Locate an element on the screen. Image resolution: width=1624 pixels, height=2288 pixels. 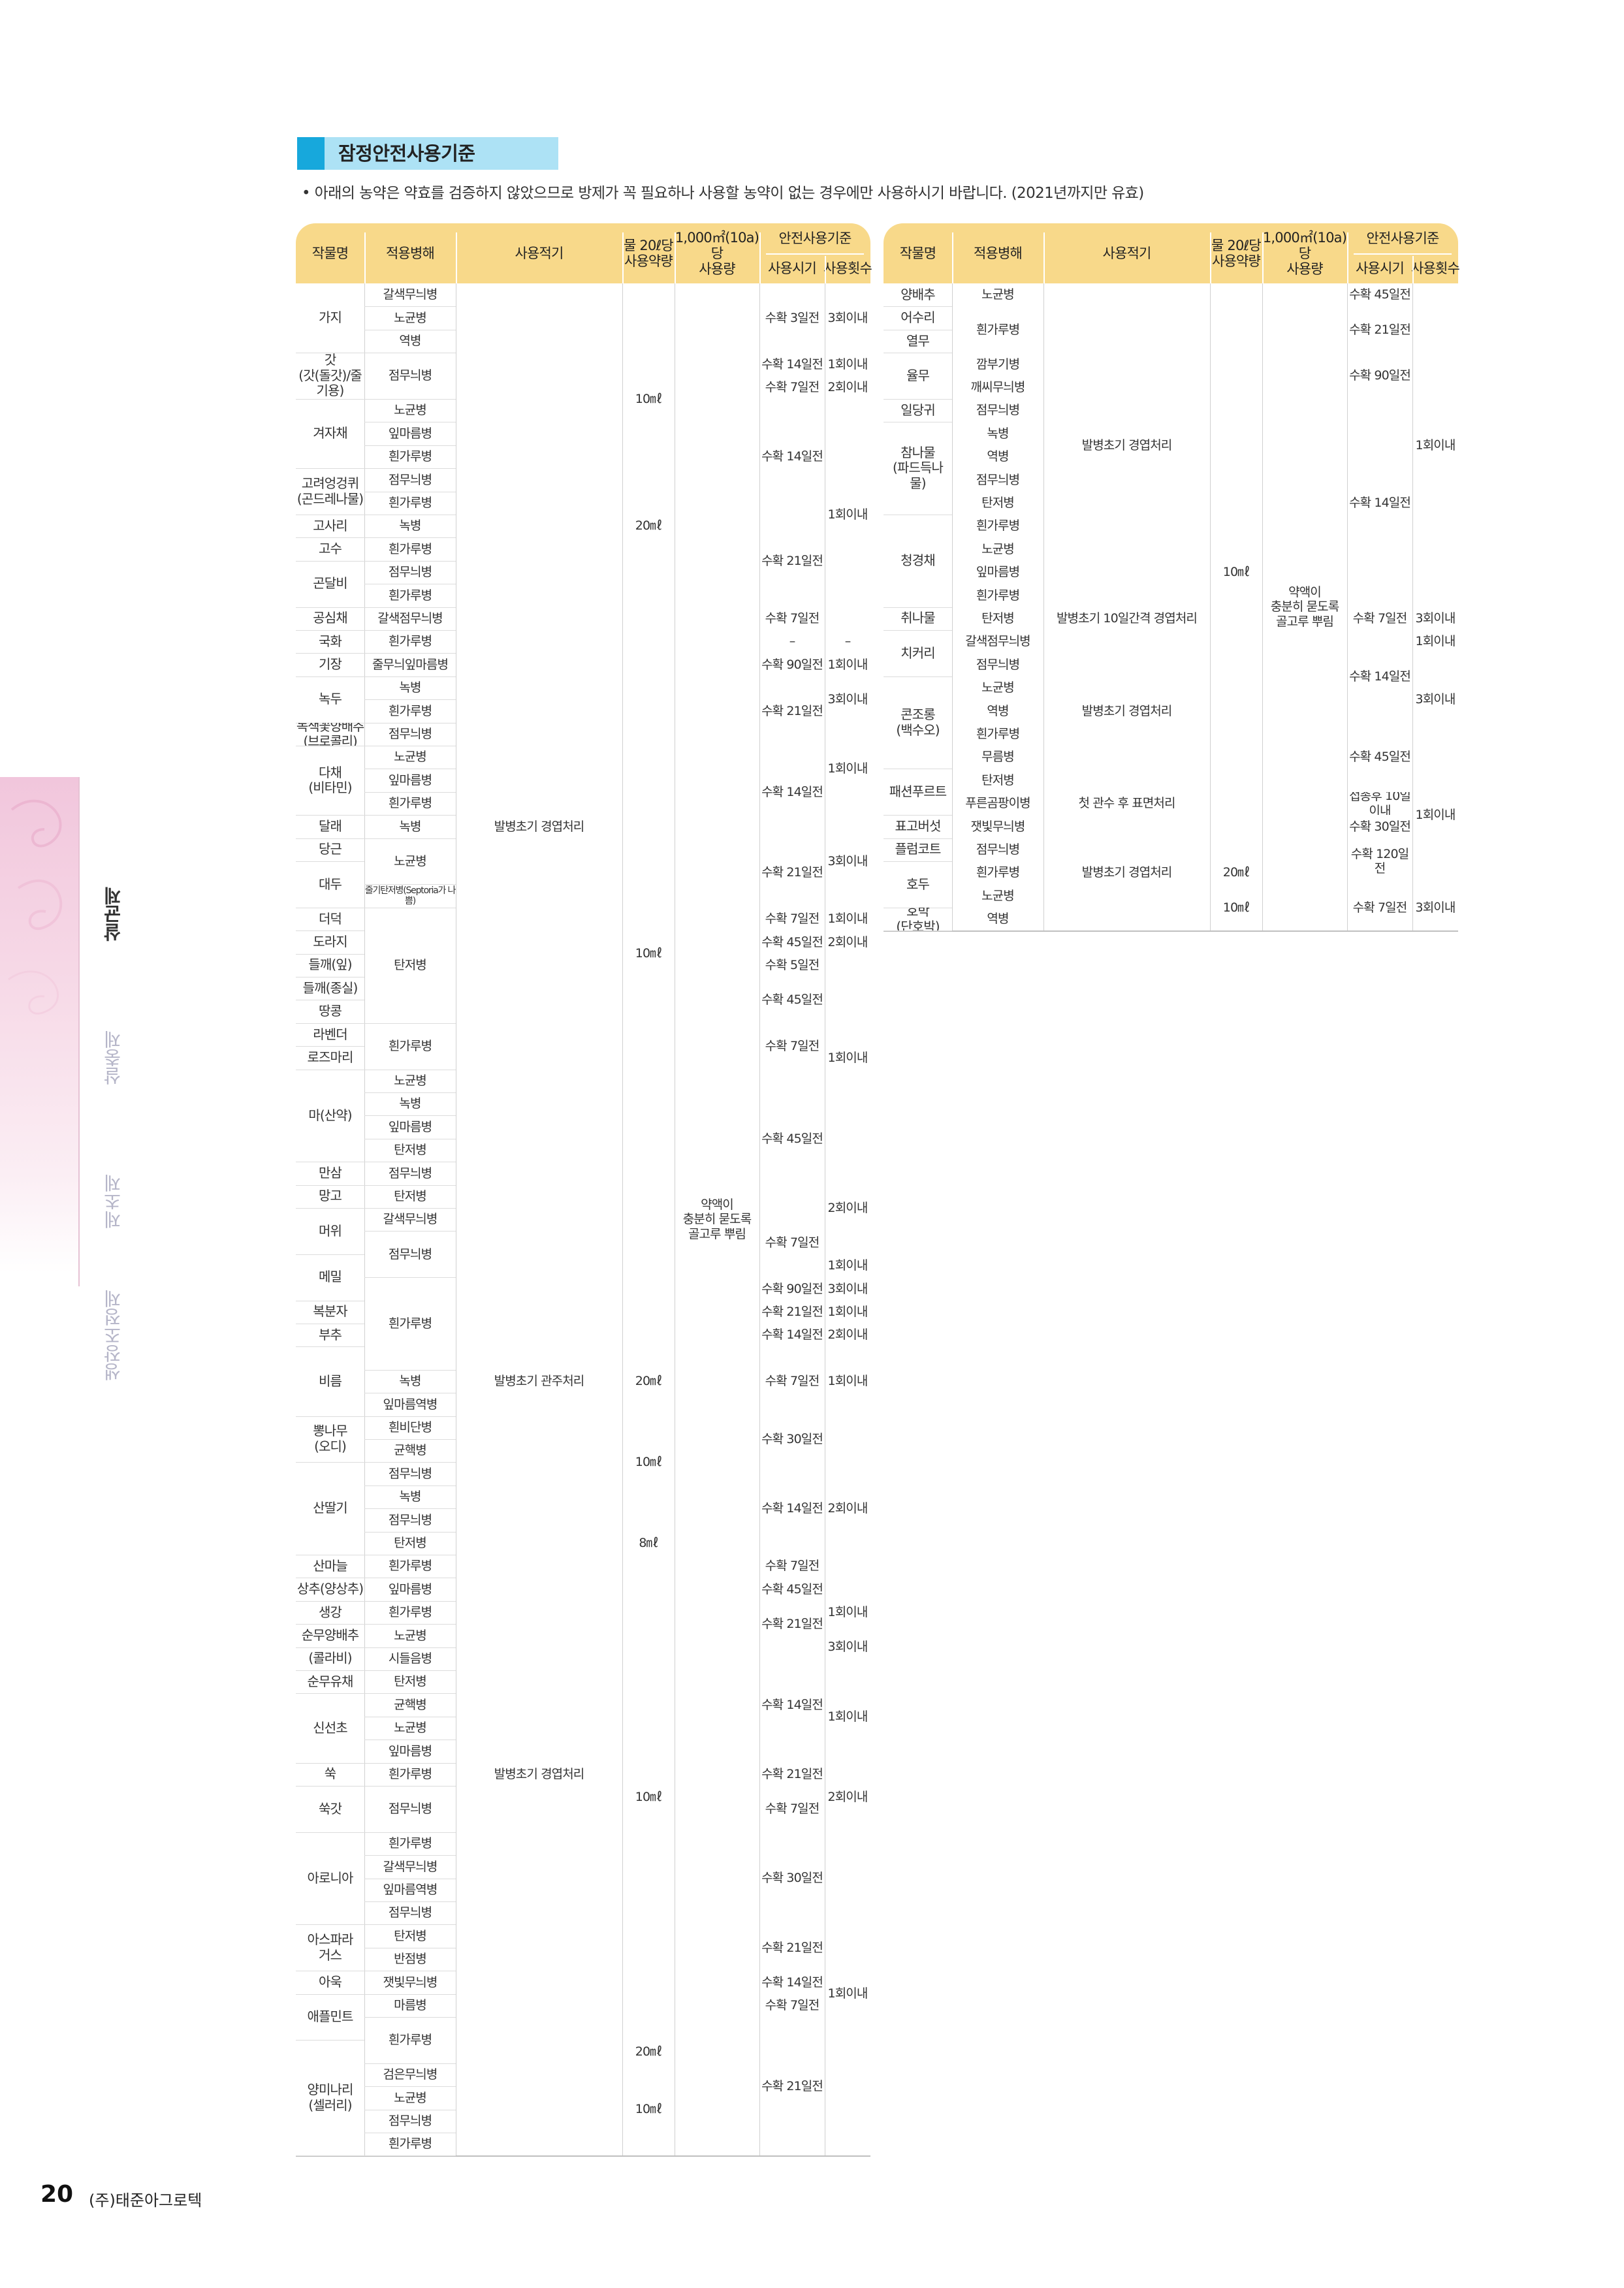
crop-name: 곤달비 is located at coordinates (330, 583).